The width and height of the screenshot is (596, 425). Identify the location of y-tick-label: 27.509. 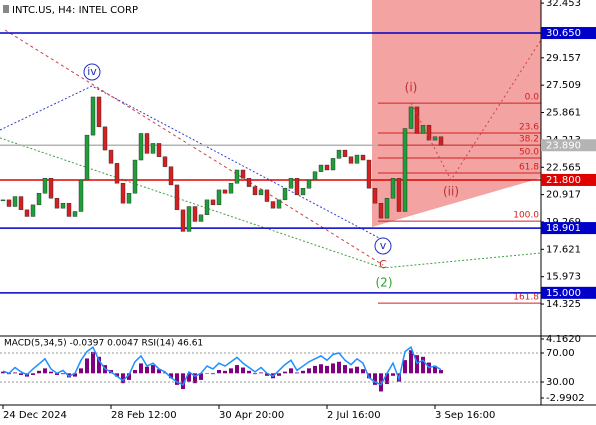
(563, 85).